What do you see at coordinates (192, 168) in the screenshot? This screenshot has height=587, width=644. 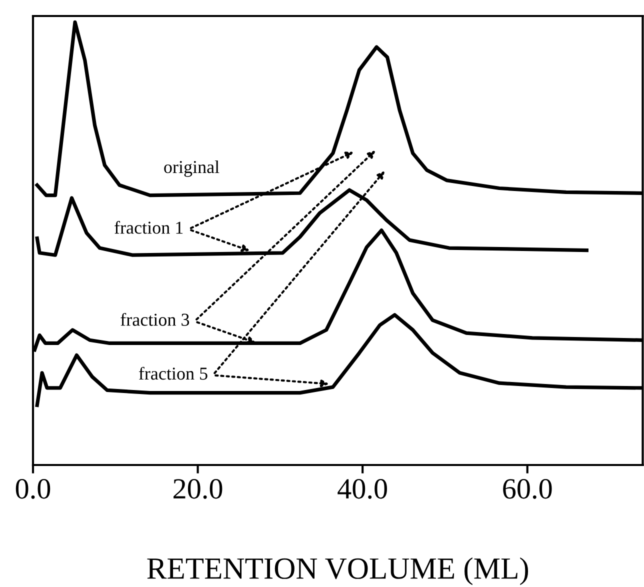 I see `series-label: original` at bounding box center [192, 168].